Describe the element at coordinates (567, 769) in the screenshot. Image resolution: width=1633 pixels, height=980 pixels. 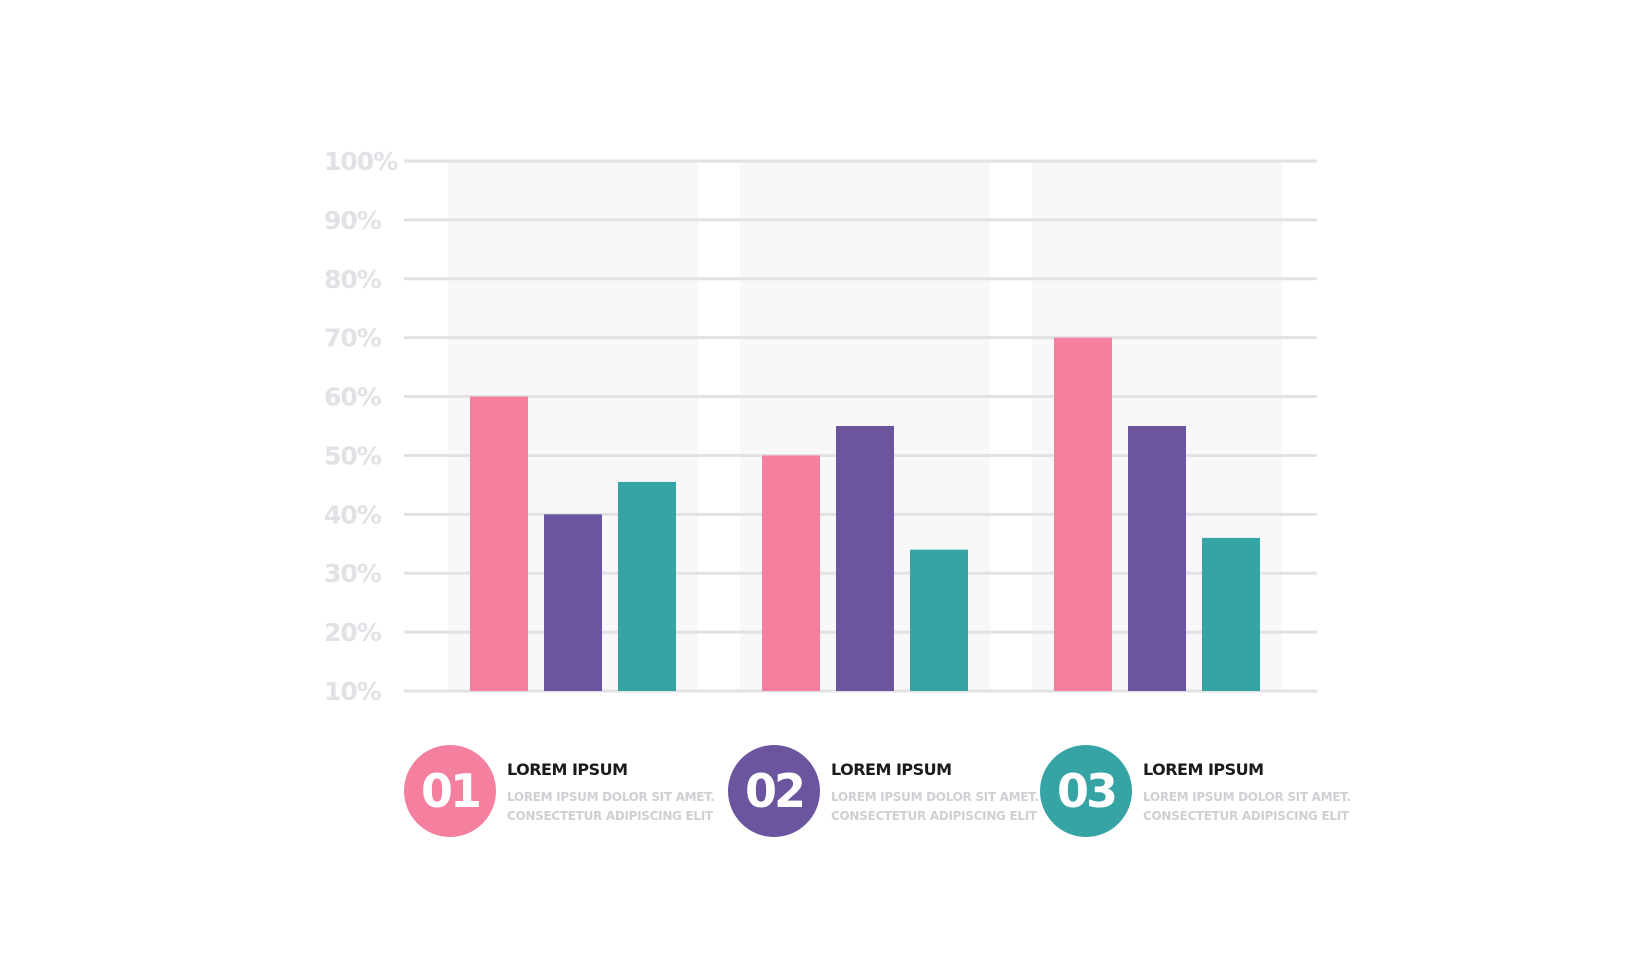
I see `legend-title-01: LOREM IPSUM` at that location.